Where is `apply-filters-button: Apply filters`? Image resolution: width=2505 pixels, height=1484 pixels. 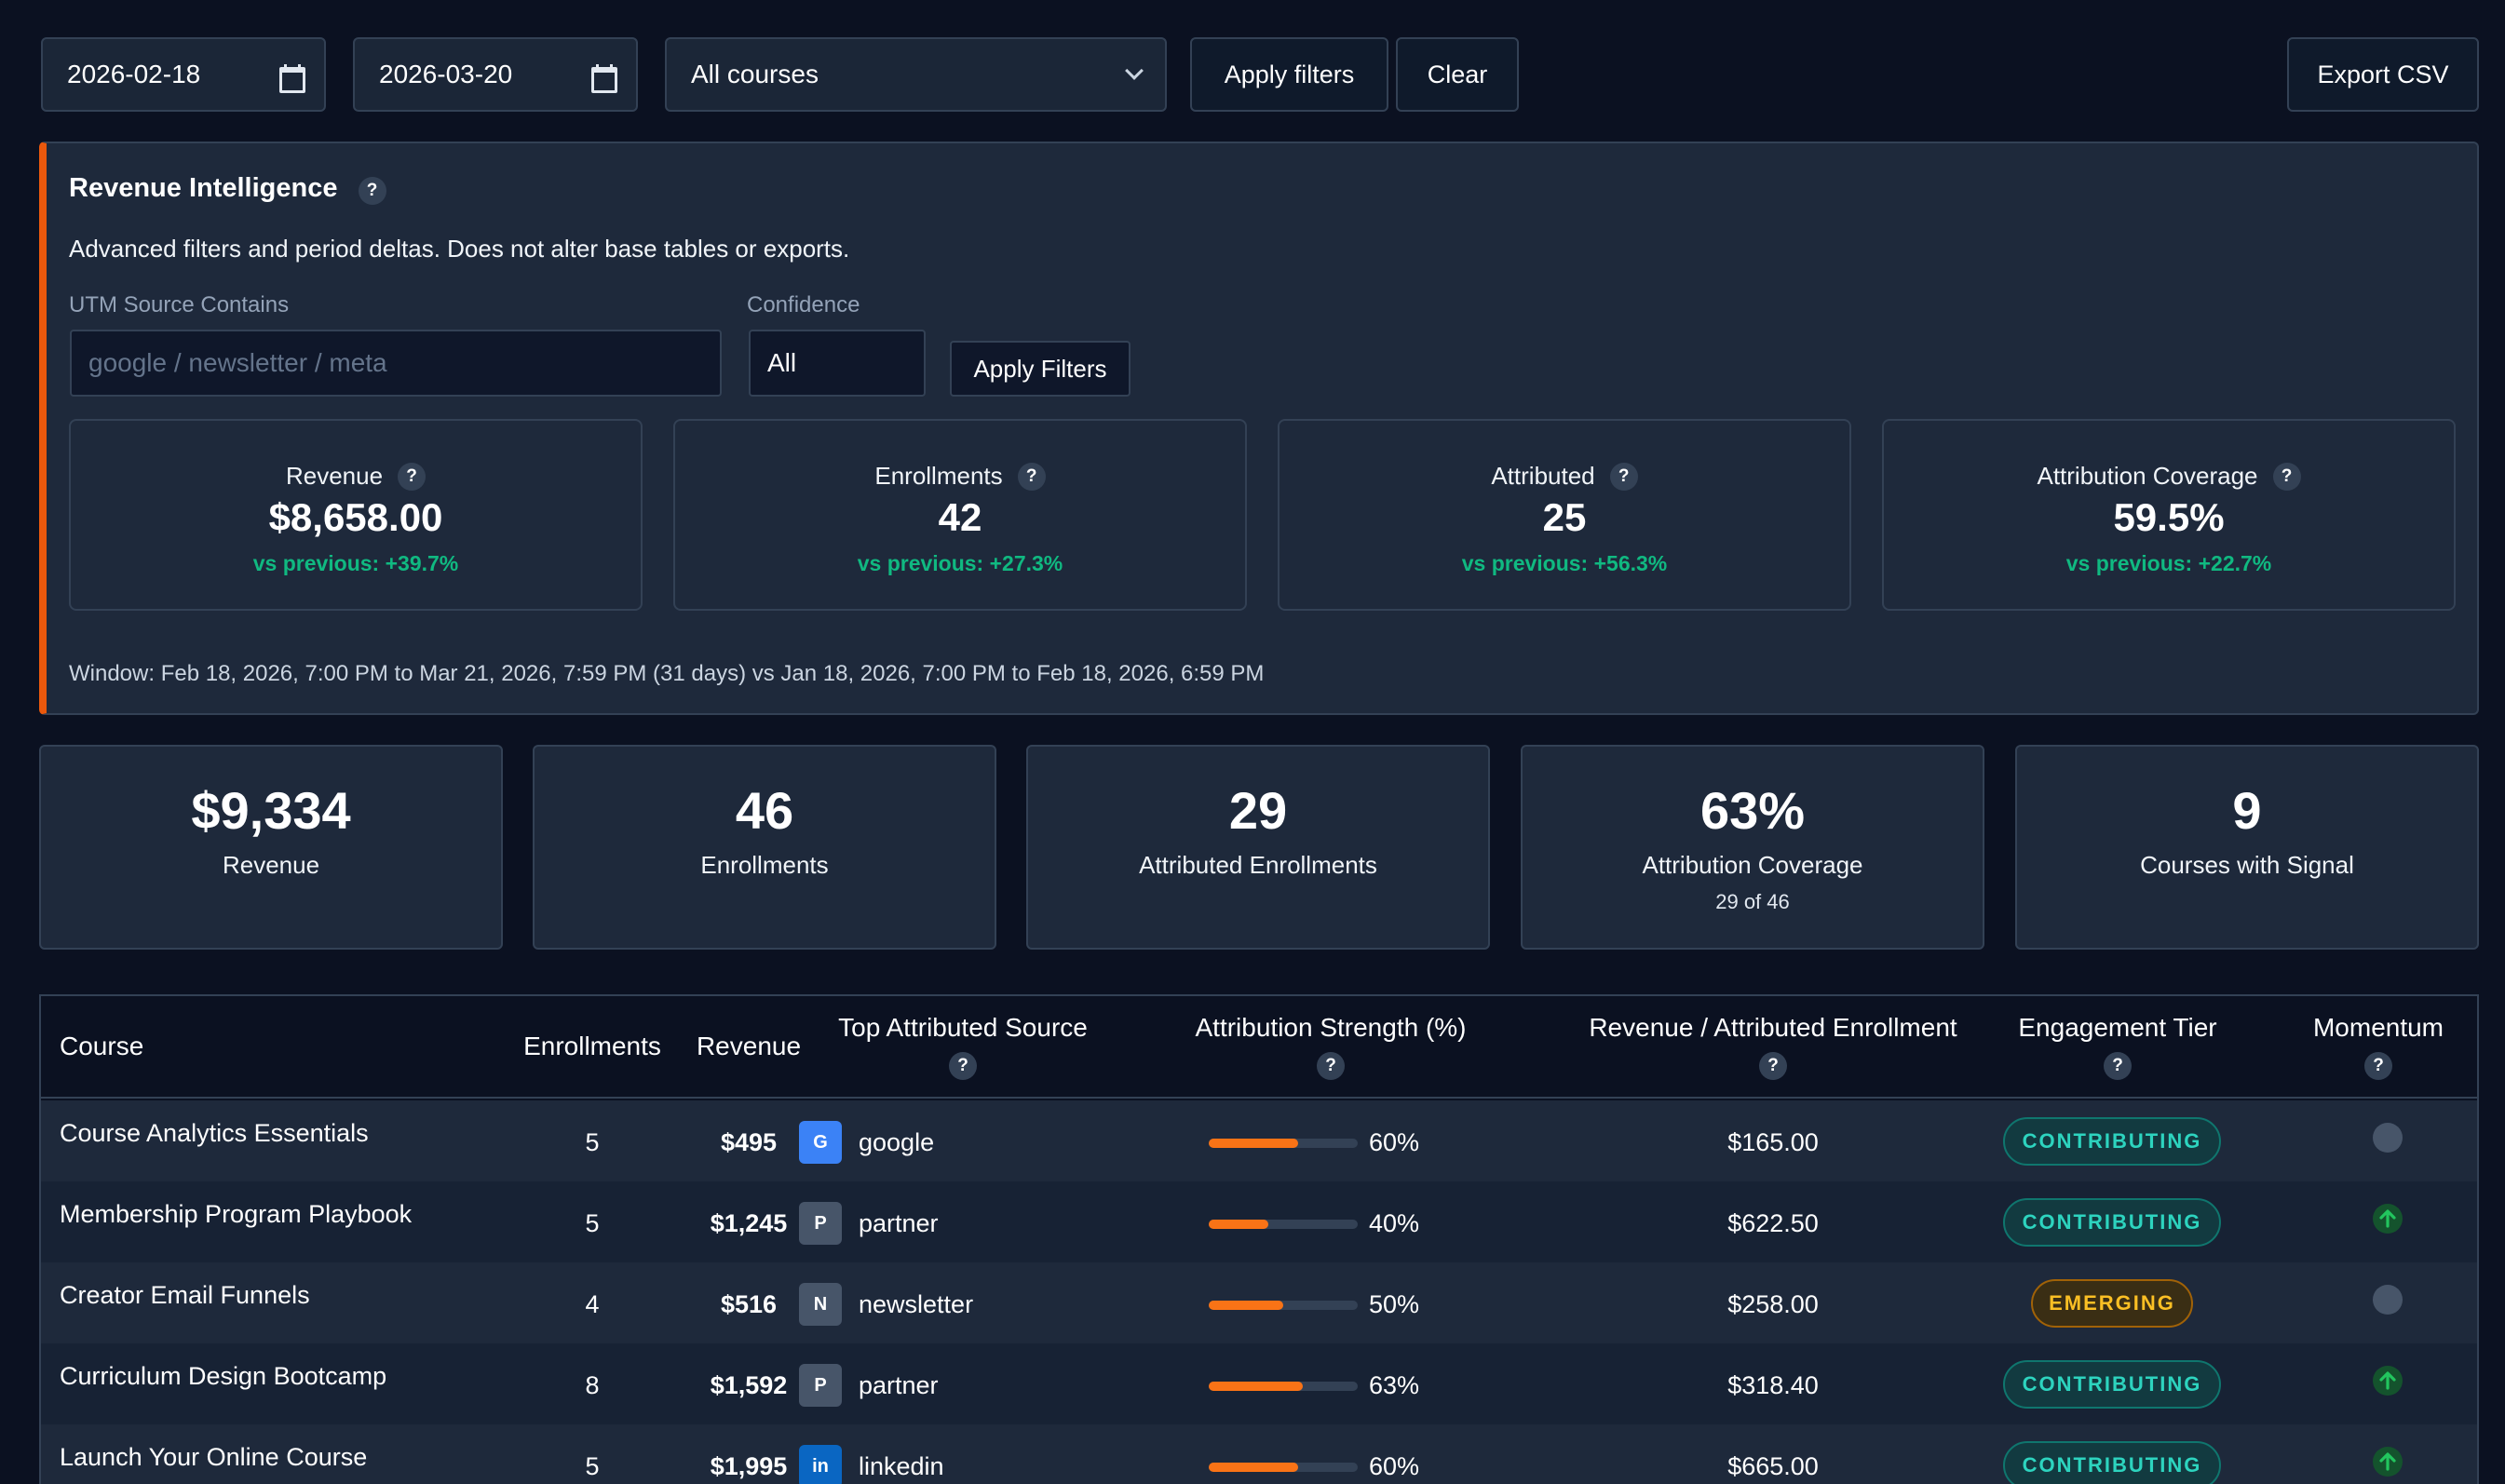 apply-filters-button: Apply filters is located at coordinates (1289, 74).